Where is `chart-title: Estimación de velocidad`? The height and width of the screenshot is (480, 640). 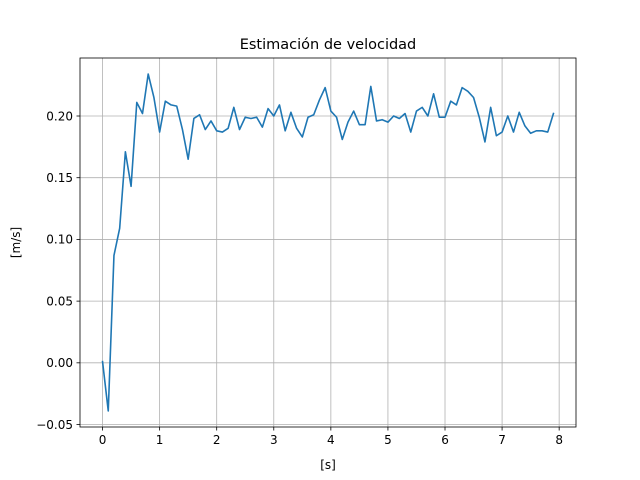 chart-title: Estimación de velocidad is located at coordinates (328, 45).